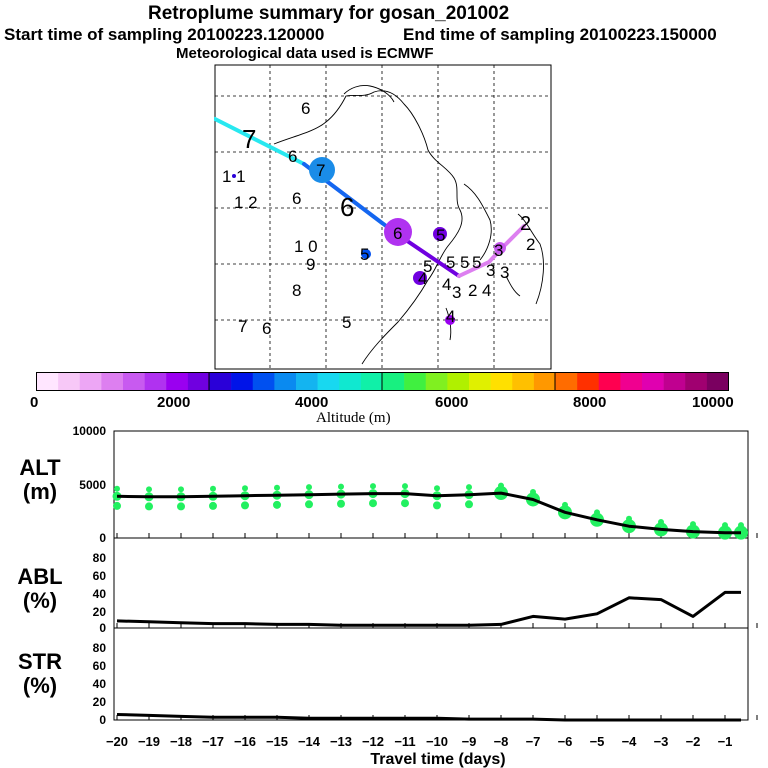  I want to click on x-tick-label: −8, so click(501, 741).